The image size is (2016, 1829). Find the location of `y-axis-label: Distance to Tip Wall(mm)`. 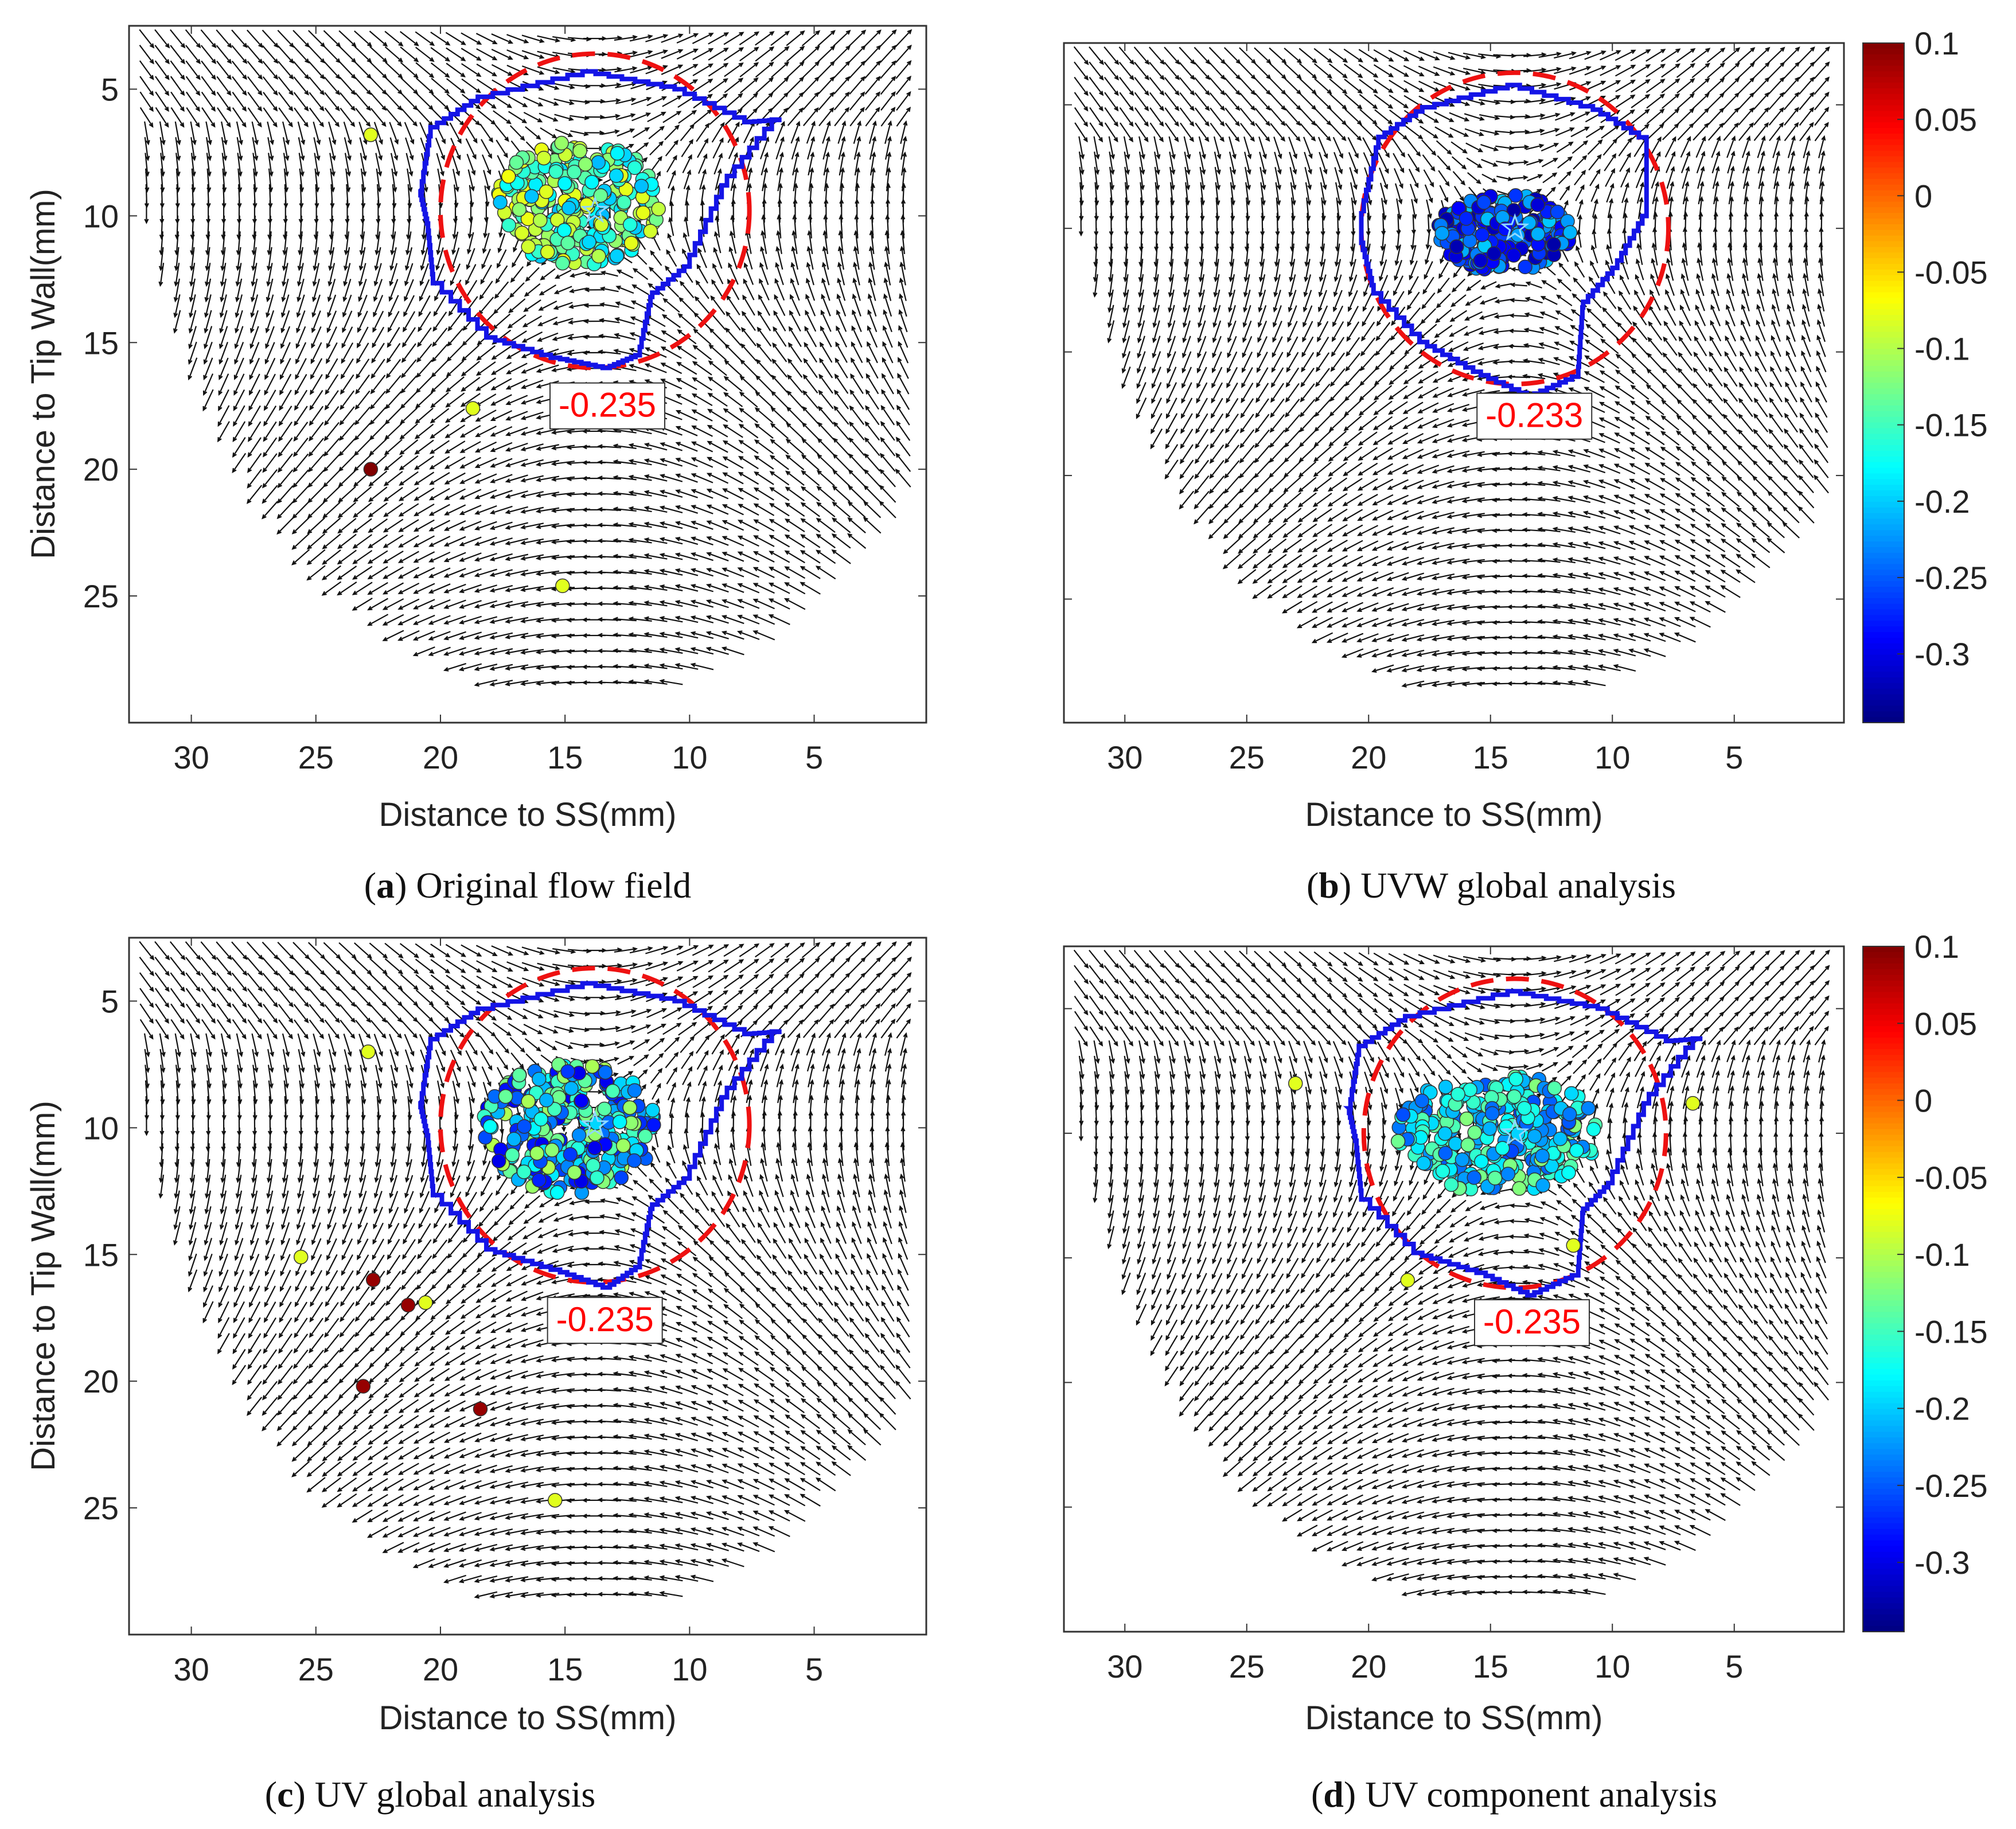

y-axis-label: Distance to Tip Wall(mm) is located at coordinates (43, 374).